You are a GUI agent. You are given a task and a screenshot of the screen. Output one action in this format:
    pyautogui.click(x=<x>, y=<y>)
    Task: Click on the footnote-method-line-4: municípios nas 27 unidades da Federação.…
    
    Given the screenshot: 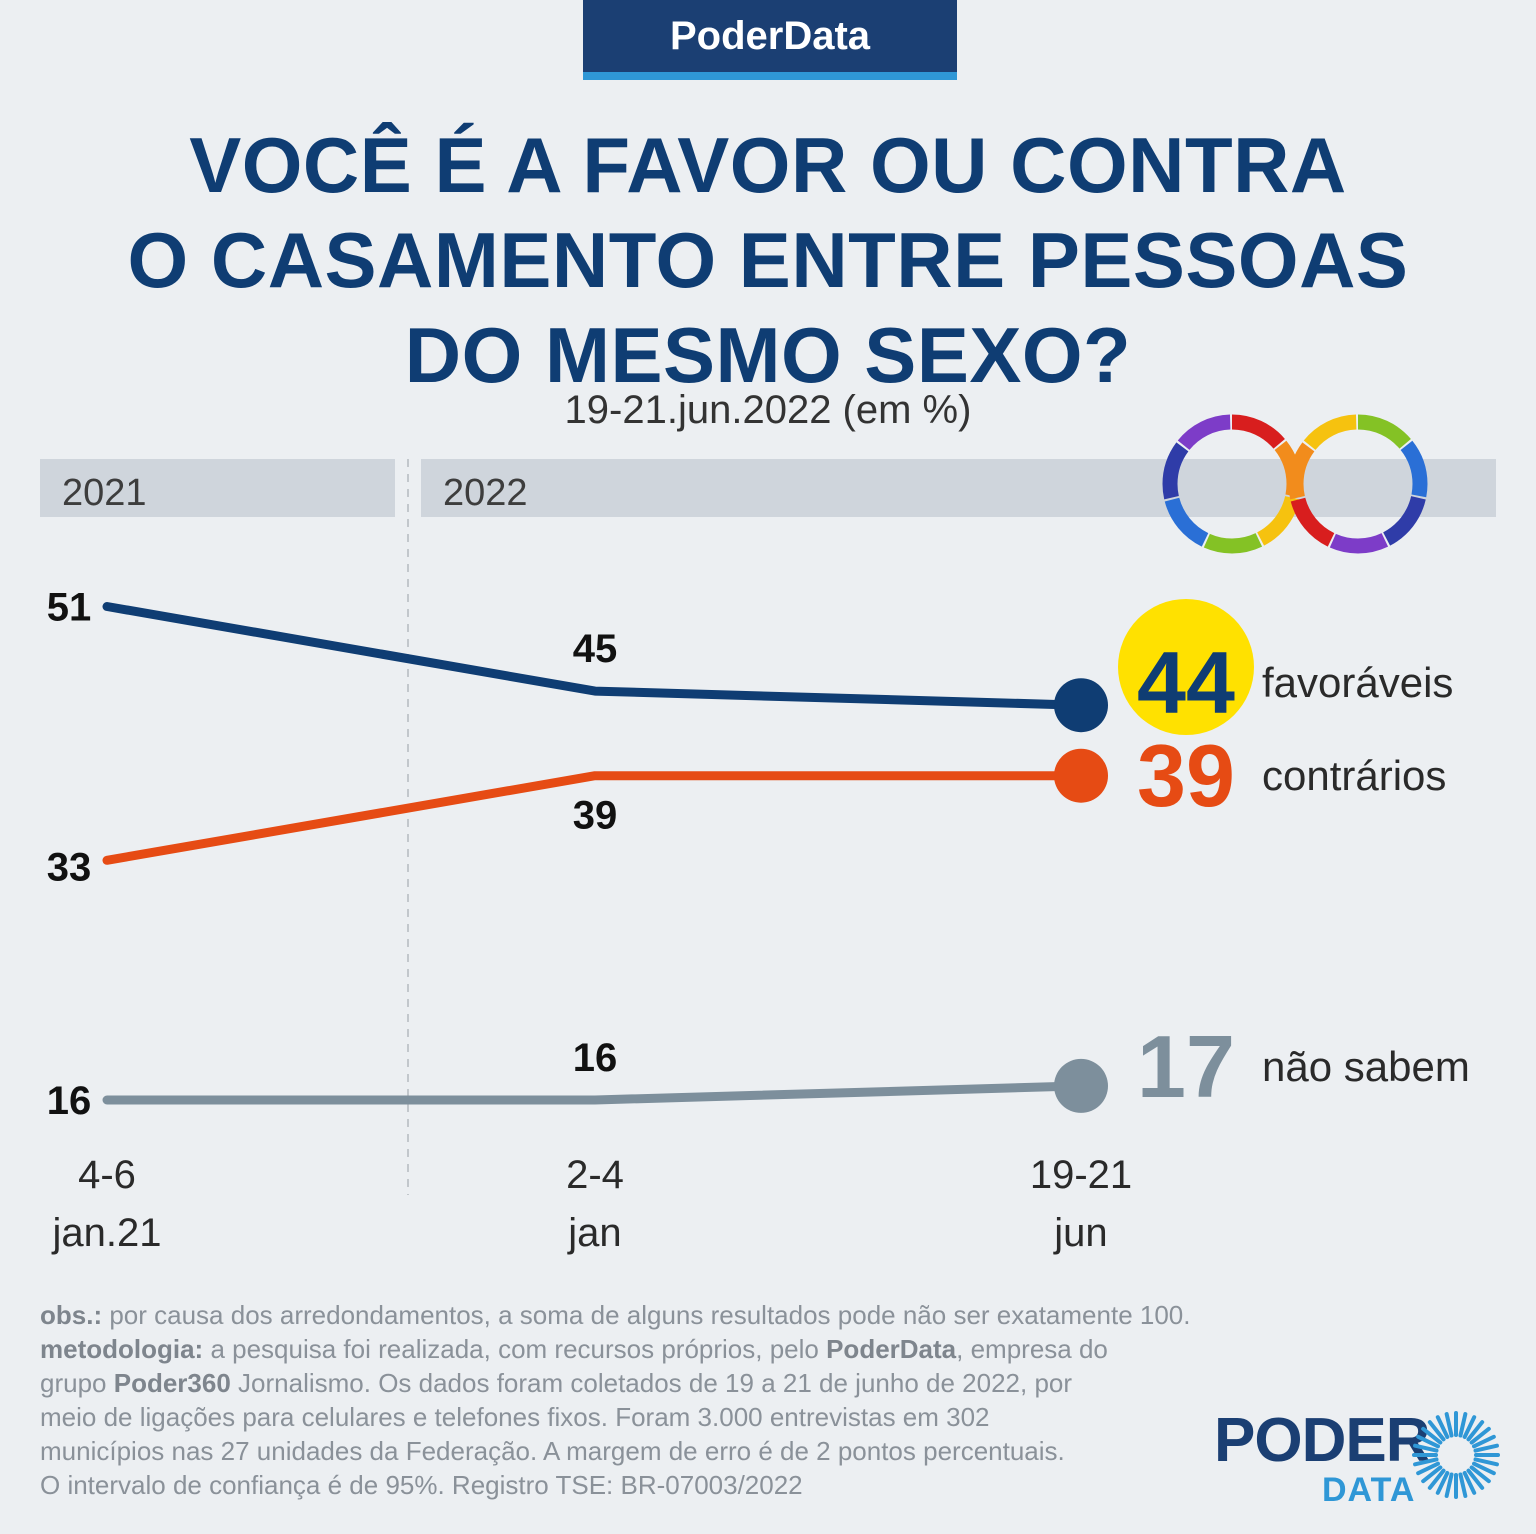 What is the action you would take?
    pyautogui.click(x=552, y=1451)
    